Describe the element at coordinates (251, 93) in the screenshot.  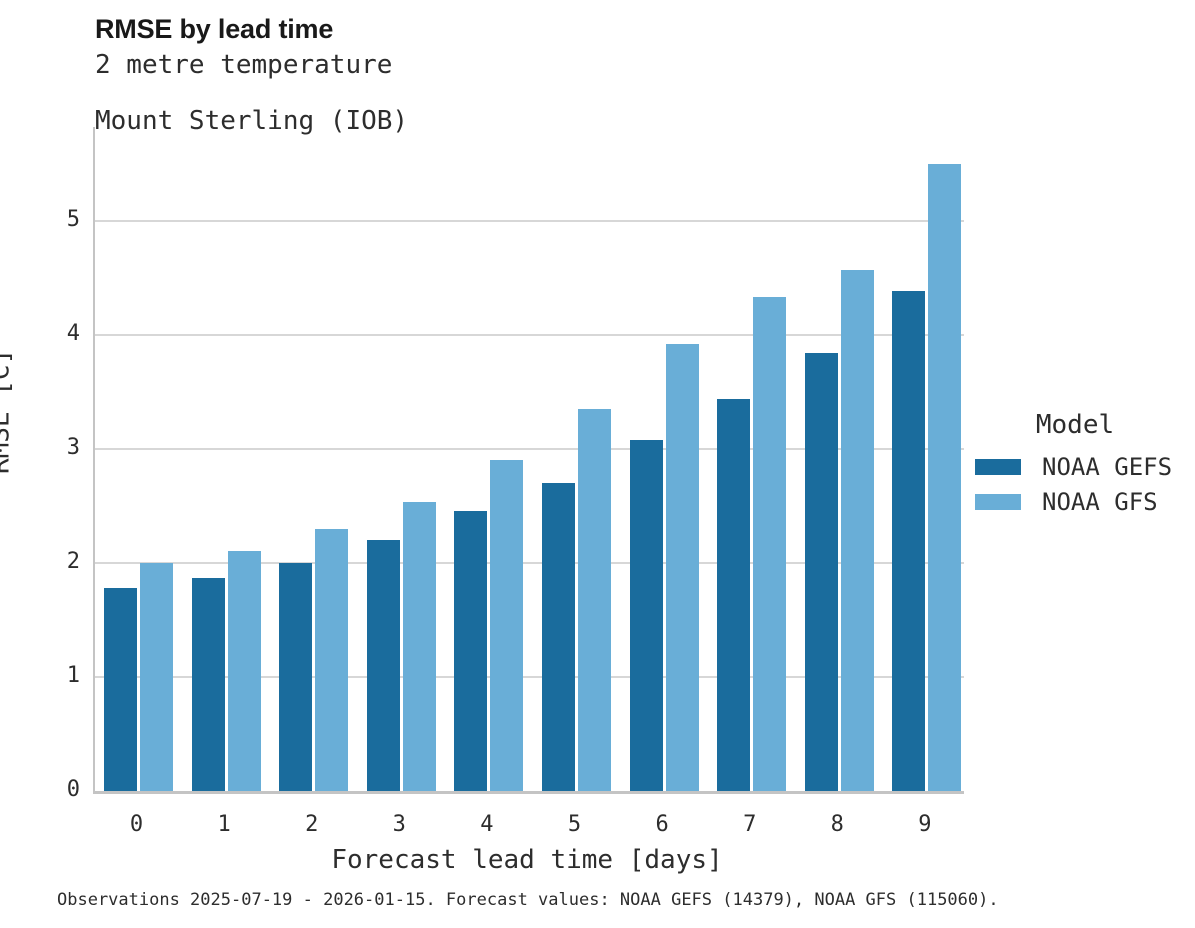
I see `chart-subtitle: 2 metre temperature Mount Sterling (IOB)` at that location.